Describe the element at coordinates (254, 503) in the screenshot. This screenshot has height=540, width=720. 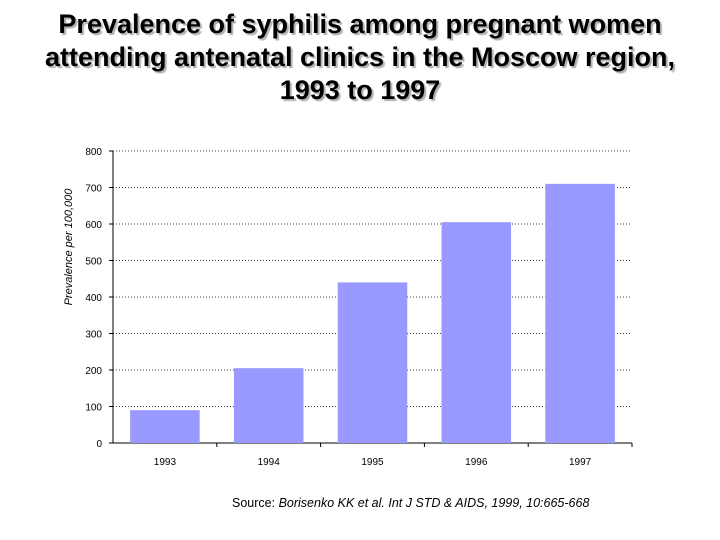
I see `source-label: Source:` at that location.